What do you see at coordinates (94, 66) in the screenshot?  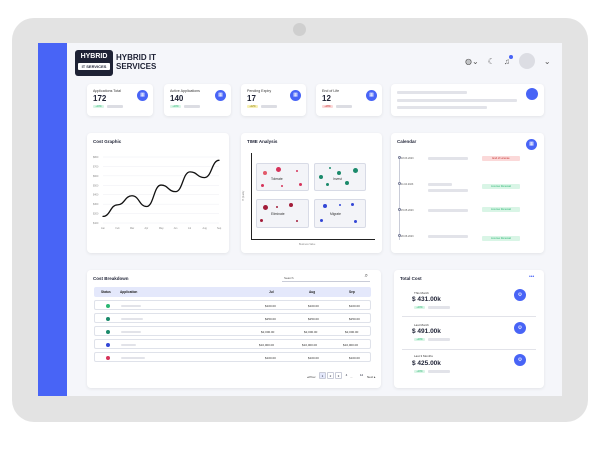 I see `logo-subtext: IT SERVICES` at bounding box center [94, 66].